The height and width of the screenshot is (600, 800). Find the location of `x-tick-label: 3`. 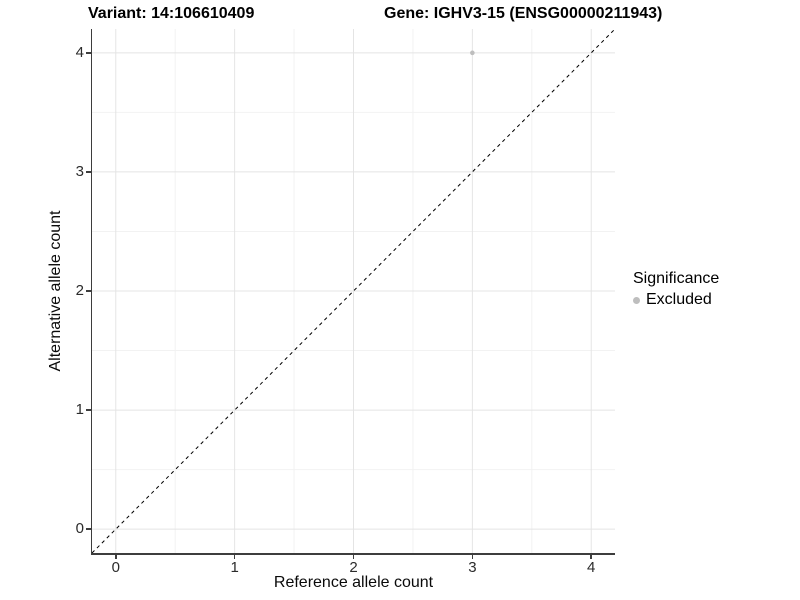

x-tick-label: 3 is located at coordinates (472, 567).